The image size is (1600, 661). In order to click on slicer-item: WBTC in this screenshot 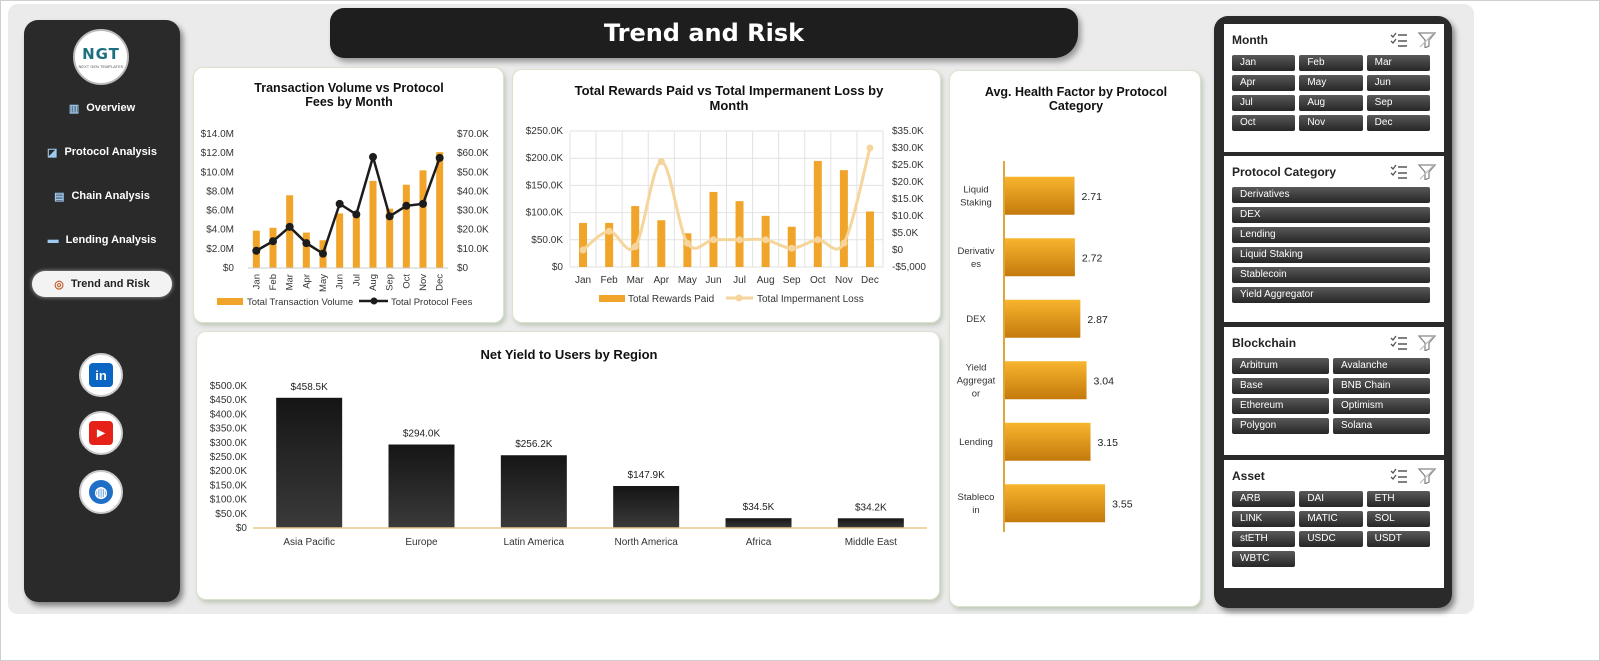, I will do `click(1264, 559)`.